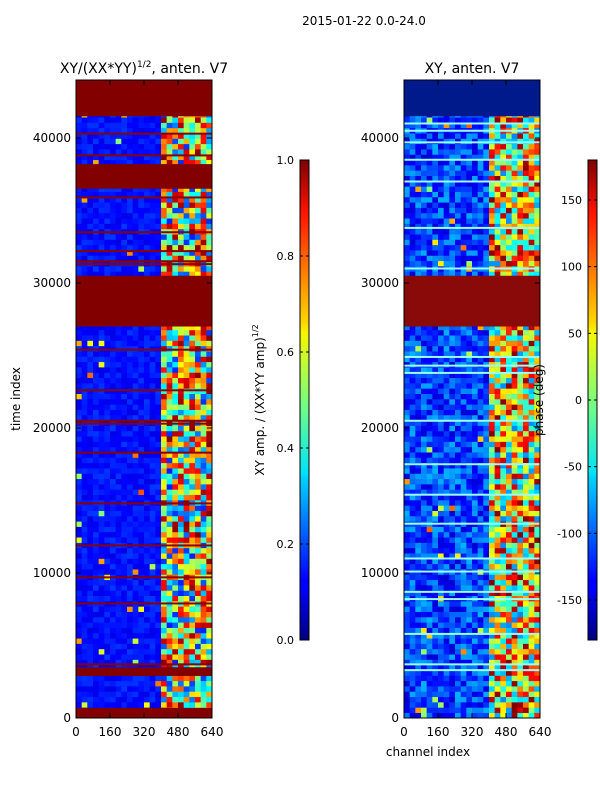 The height and width of the screenshot is (800, 600). I want to click on amplitude-colorbar-tick-label: 0.4, so click(286, 448).